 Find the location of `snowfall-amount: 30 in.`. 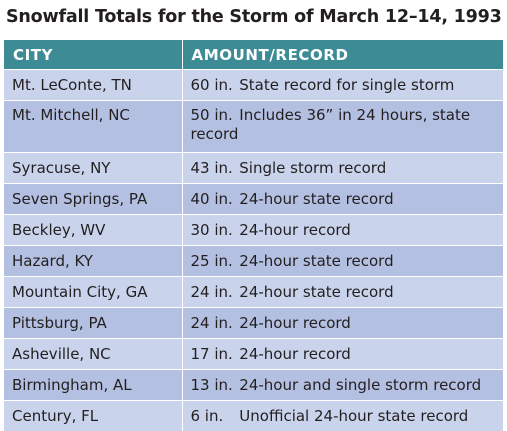

snowfall-amount: 30 in. is located at coordinates (213, 230).